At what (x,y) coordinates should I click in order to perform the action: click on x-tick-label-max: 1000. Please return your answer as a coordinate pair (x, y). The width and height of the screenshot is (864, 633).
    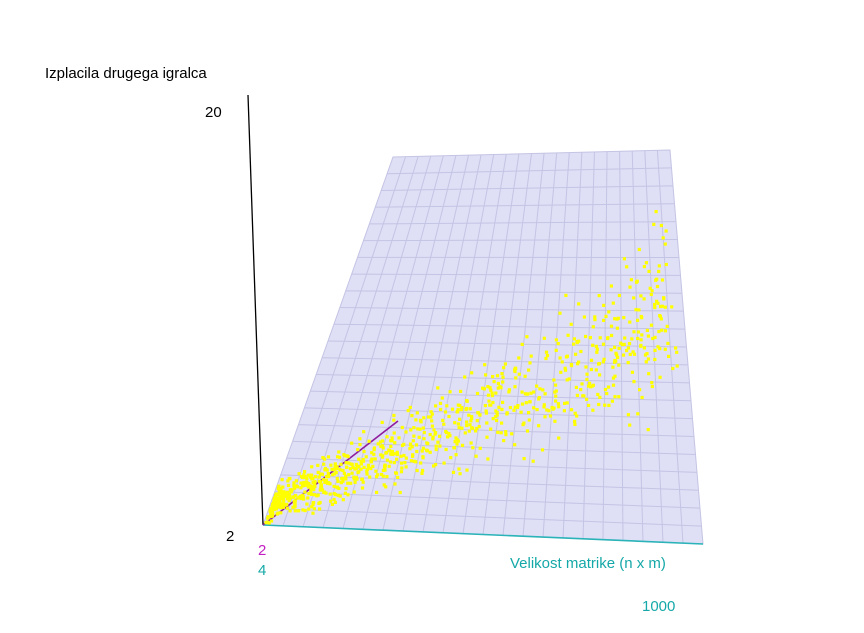
    Looking at the image, I should click on (658, 606).